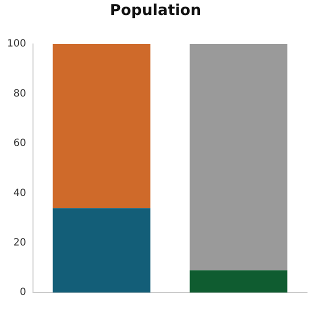 The image size is (325, 325). Describe the element at coordinates (19, 144) in the screenshot. I see `y-tick-label: 60` at that location.